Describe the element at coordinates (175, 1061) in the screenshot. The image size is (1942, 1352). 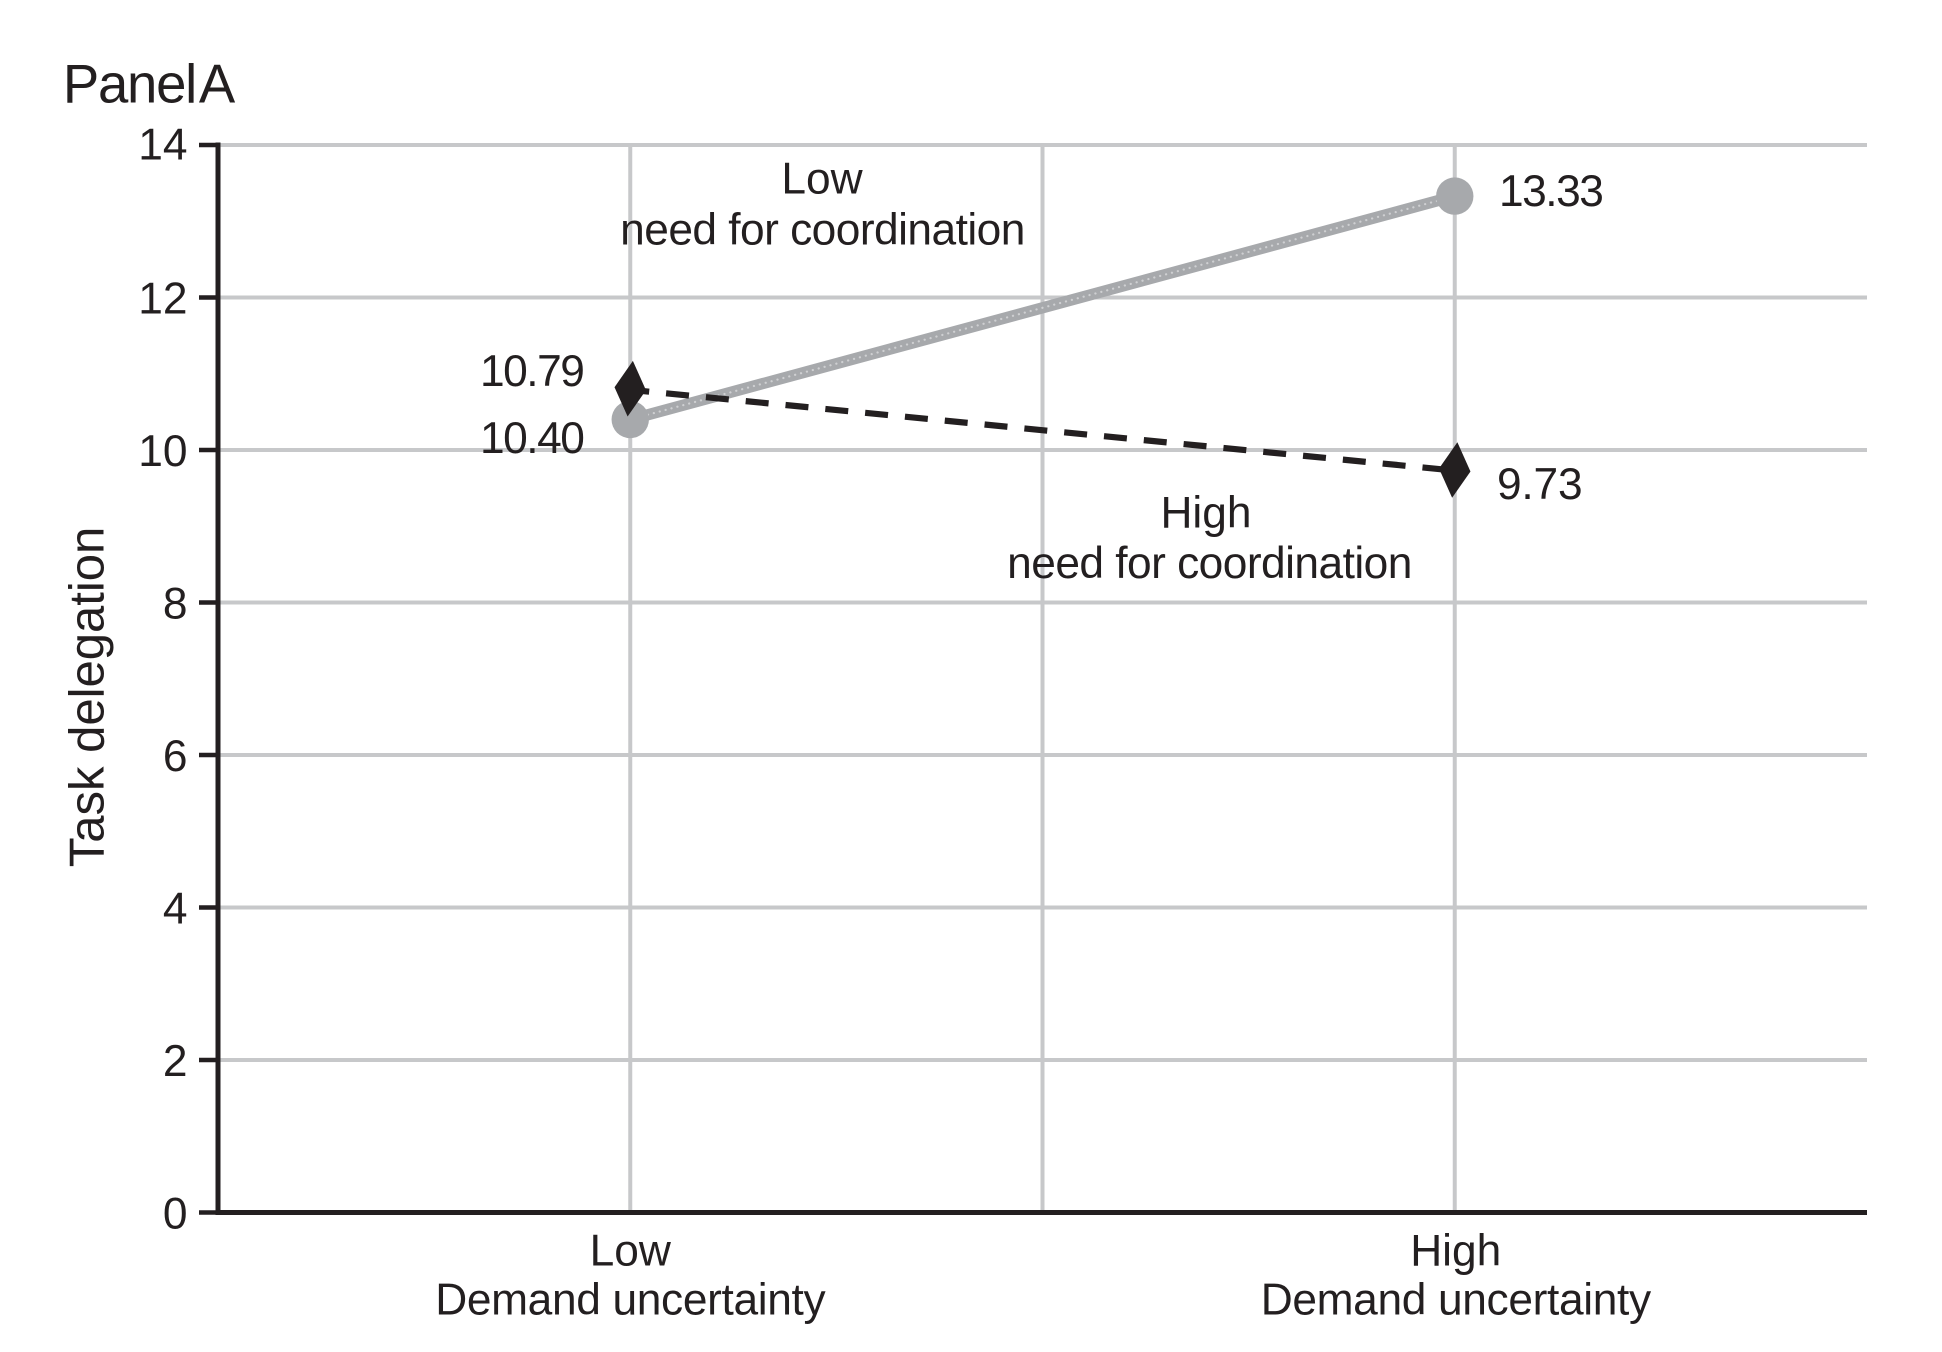
I see `svg-text: 2` at that location.